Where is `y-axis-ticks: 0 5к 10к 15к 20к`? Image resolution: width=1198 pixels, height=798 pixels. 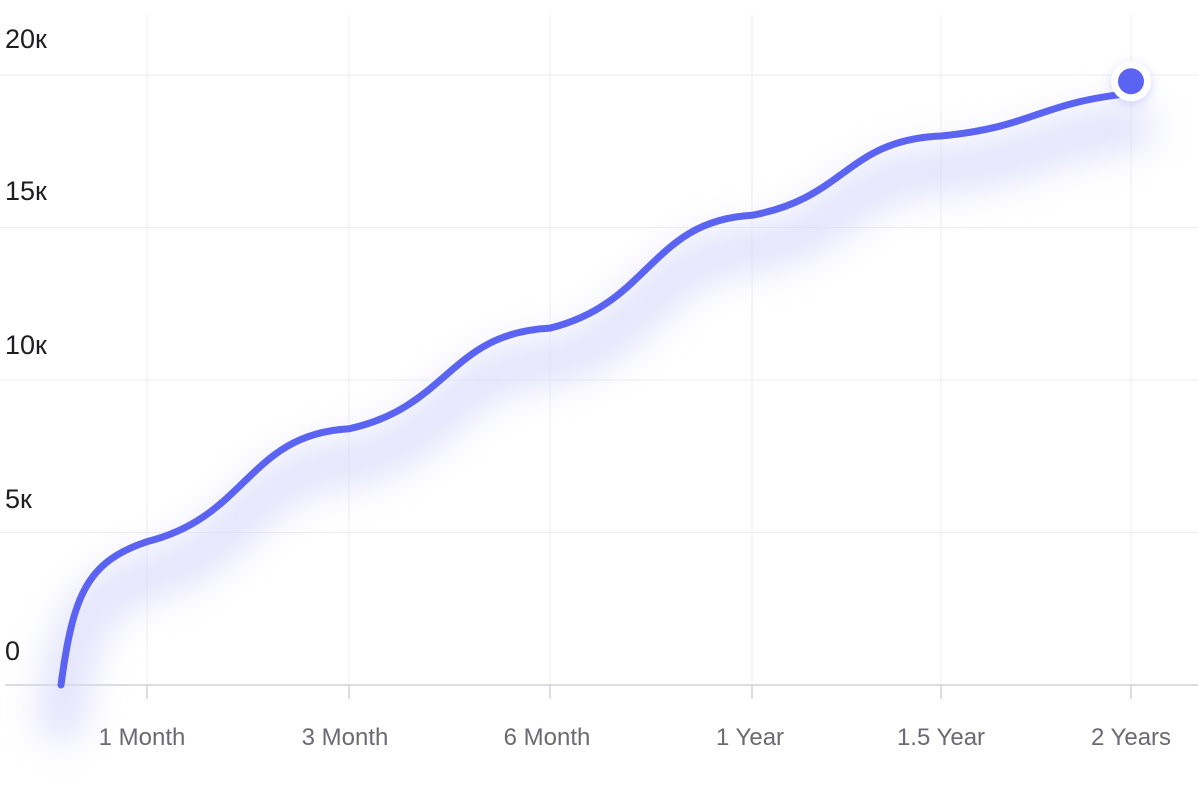
y-axis-ticks: 0 5к 10к 15к 20к is located at coordinates (26, 345).